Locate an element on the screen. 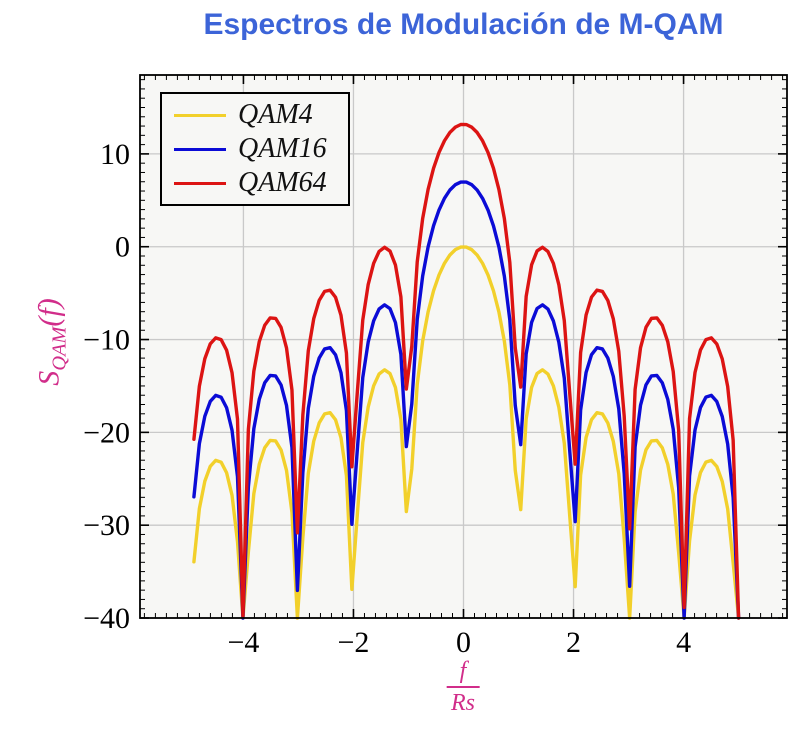 This screenshot has width=794, height=731. x-tick-label: −4 is located at coordinates (243, 642).